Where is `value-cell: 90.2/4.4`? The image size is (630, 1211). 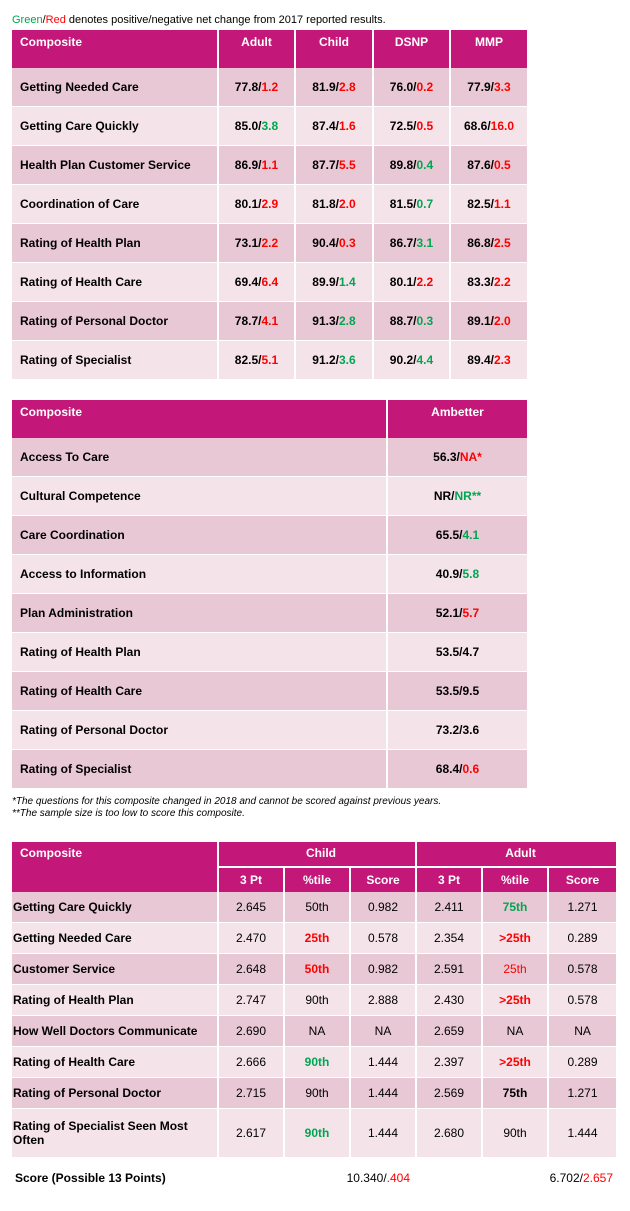
value-cell: 90.2/4.4 is located at coordinates (412, 360).